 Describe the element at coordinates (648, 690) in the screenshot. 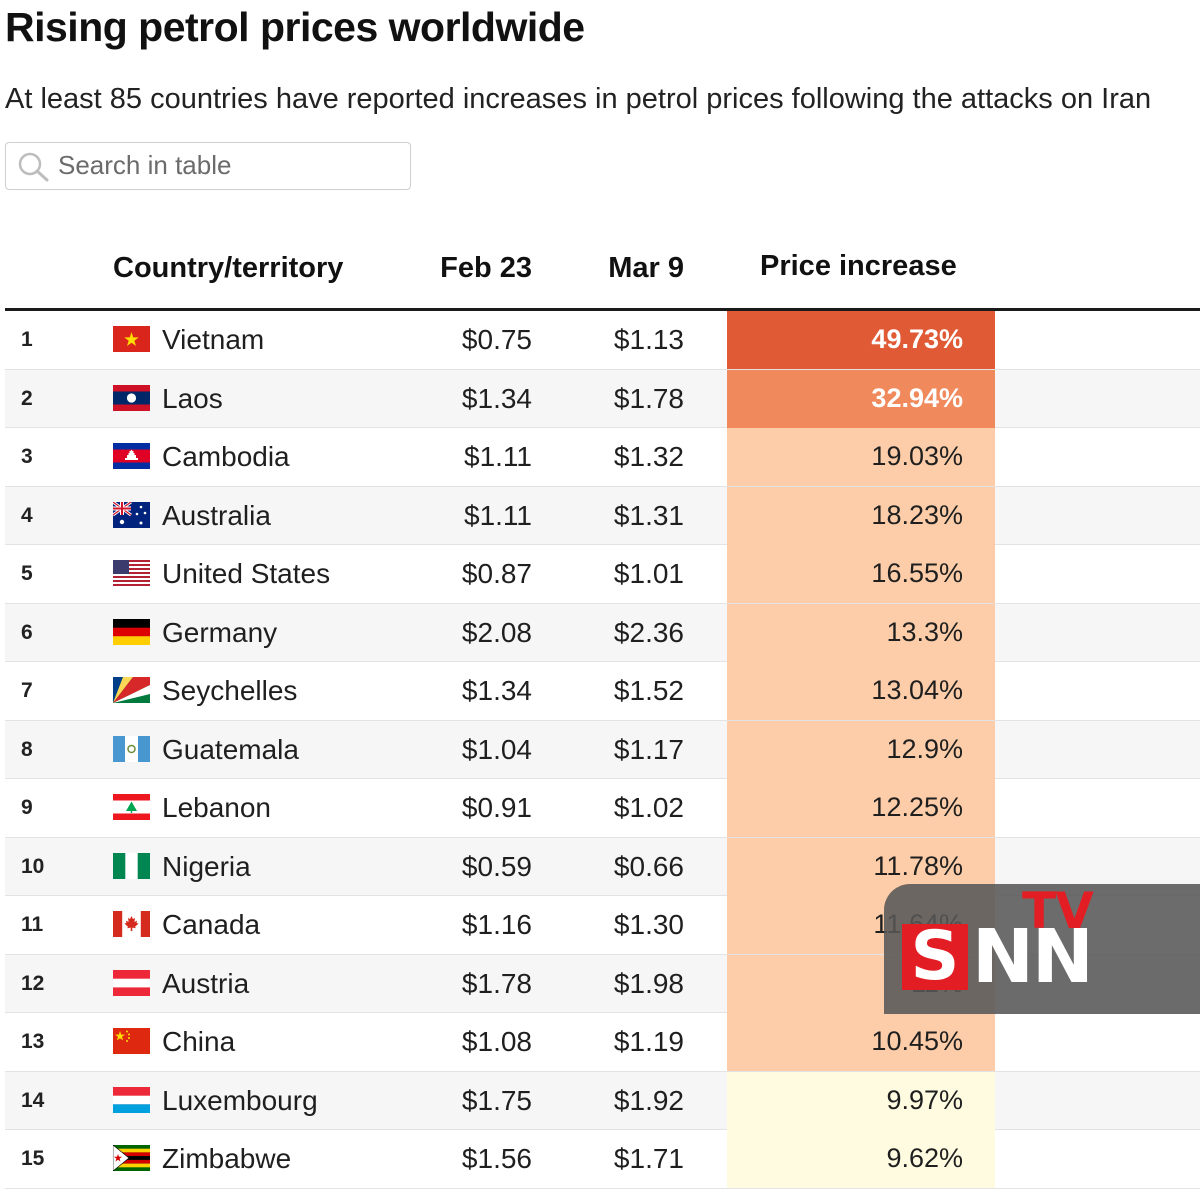

I see `price-mar-9: $1.52` at that location.